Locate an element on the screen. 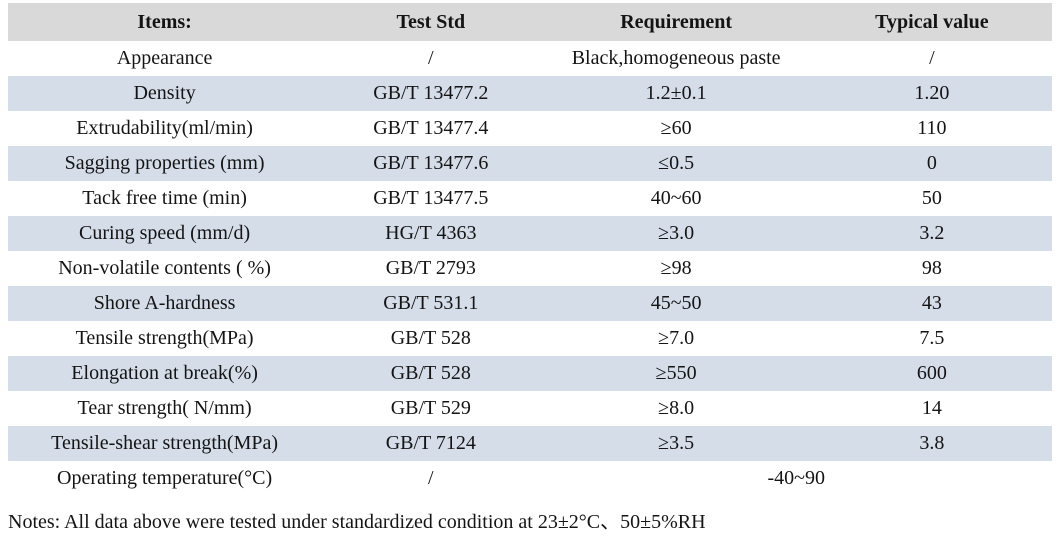 This screenshot has height=550, width=1060. cell-item: Tack free time (min) is located at coordinates (164, 198).